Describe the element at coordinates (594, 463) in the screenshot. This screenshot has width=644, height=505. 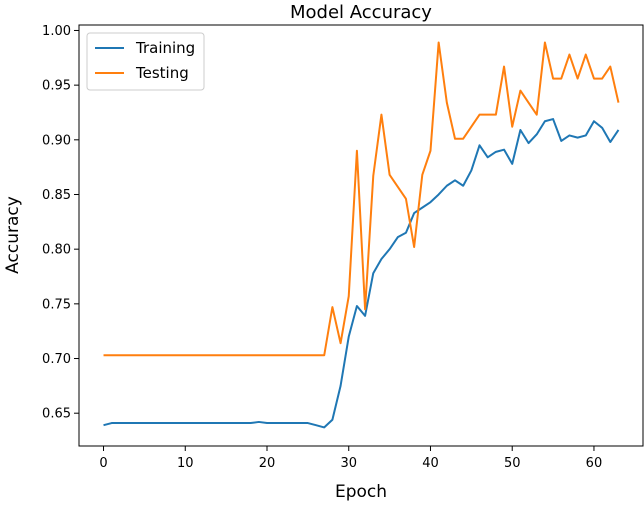
I see `x-tick-label: 60` at that location.